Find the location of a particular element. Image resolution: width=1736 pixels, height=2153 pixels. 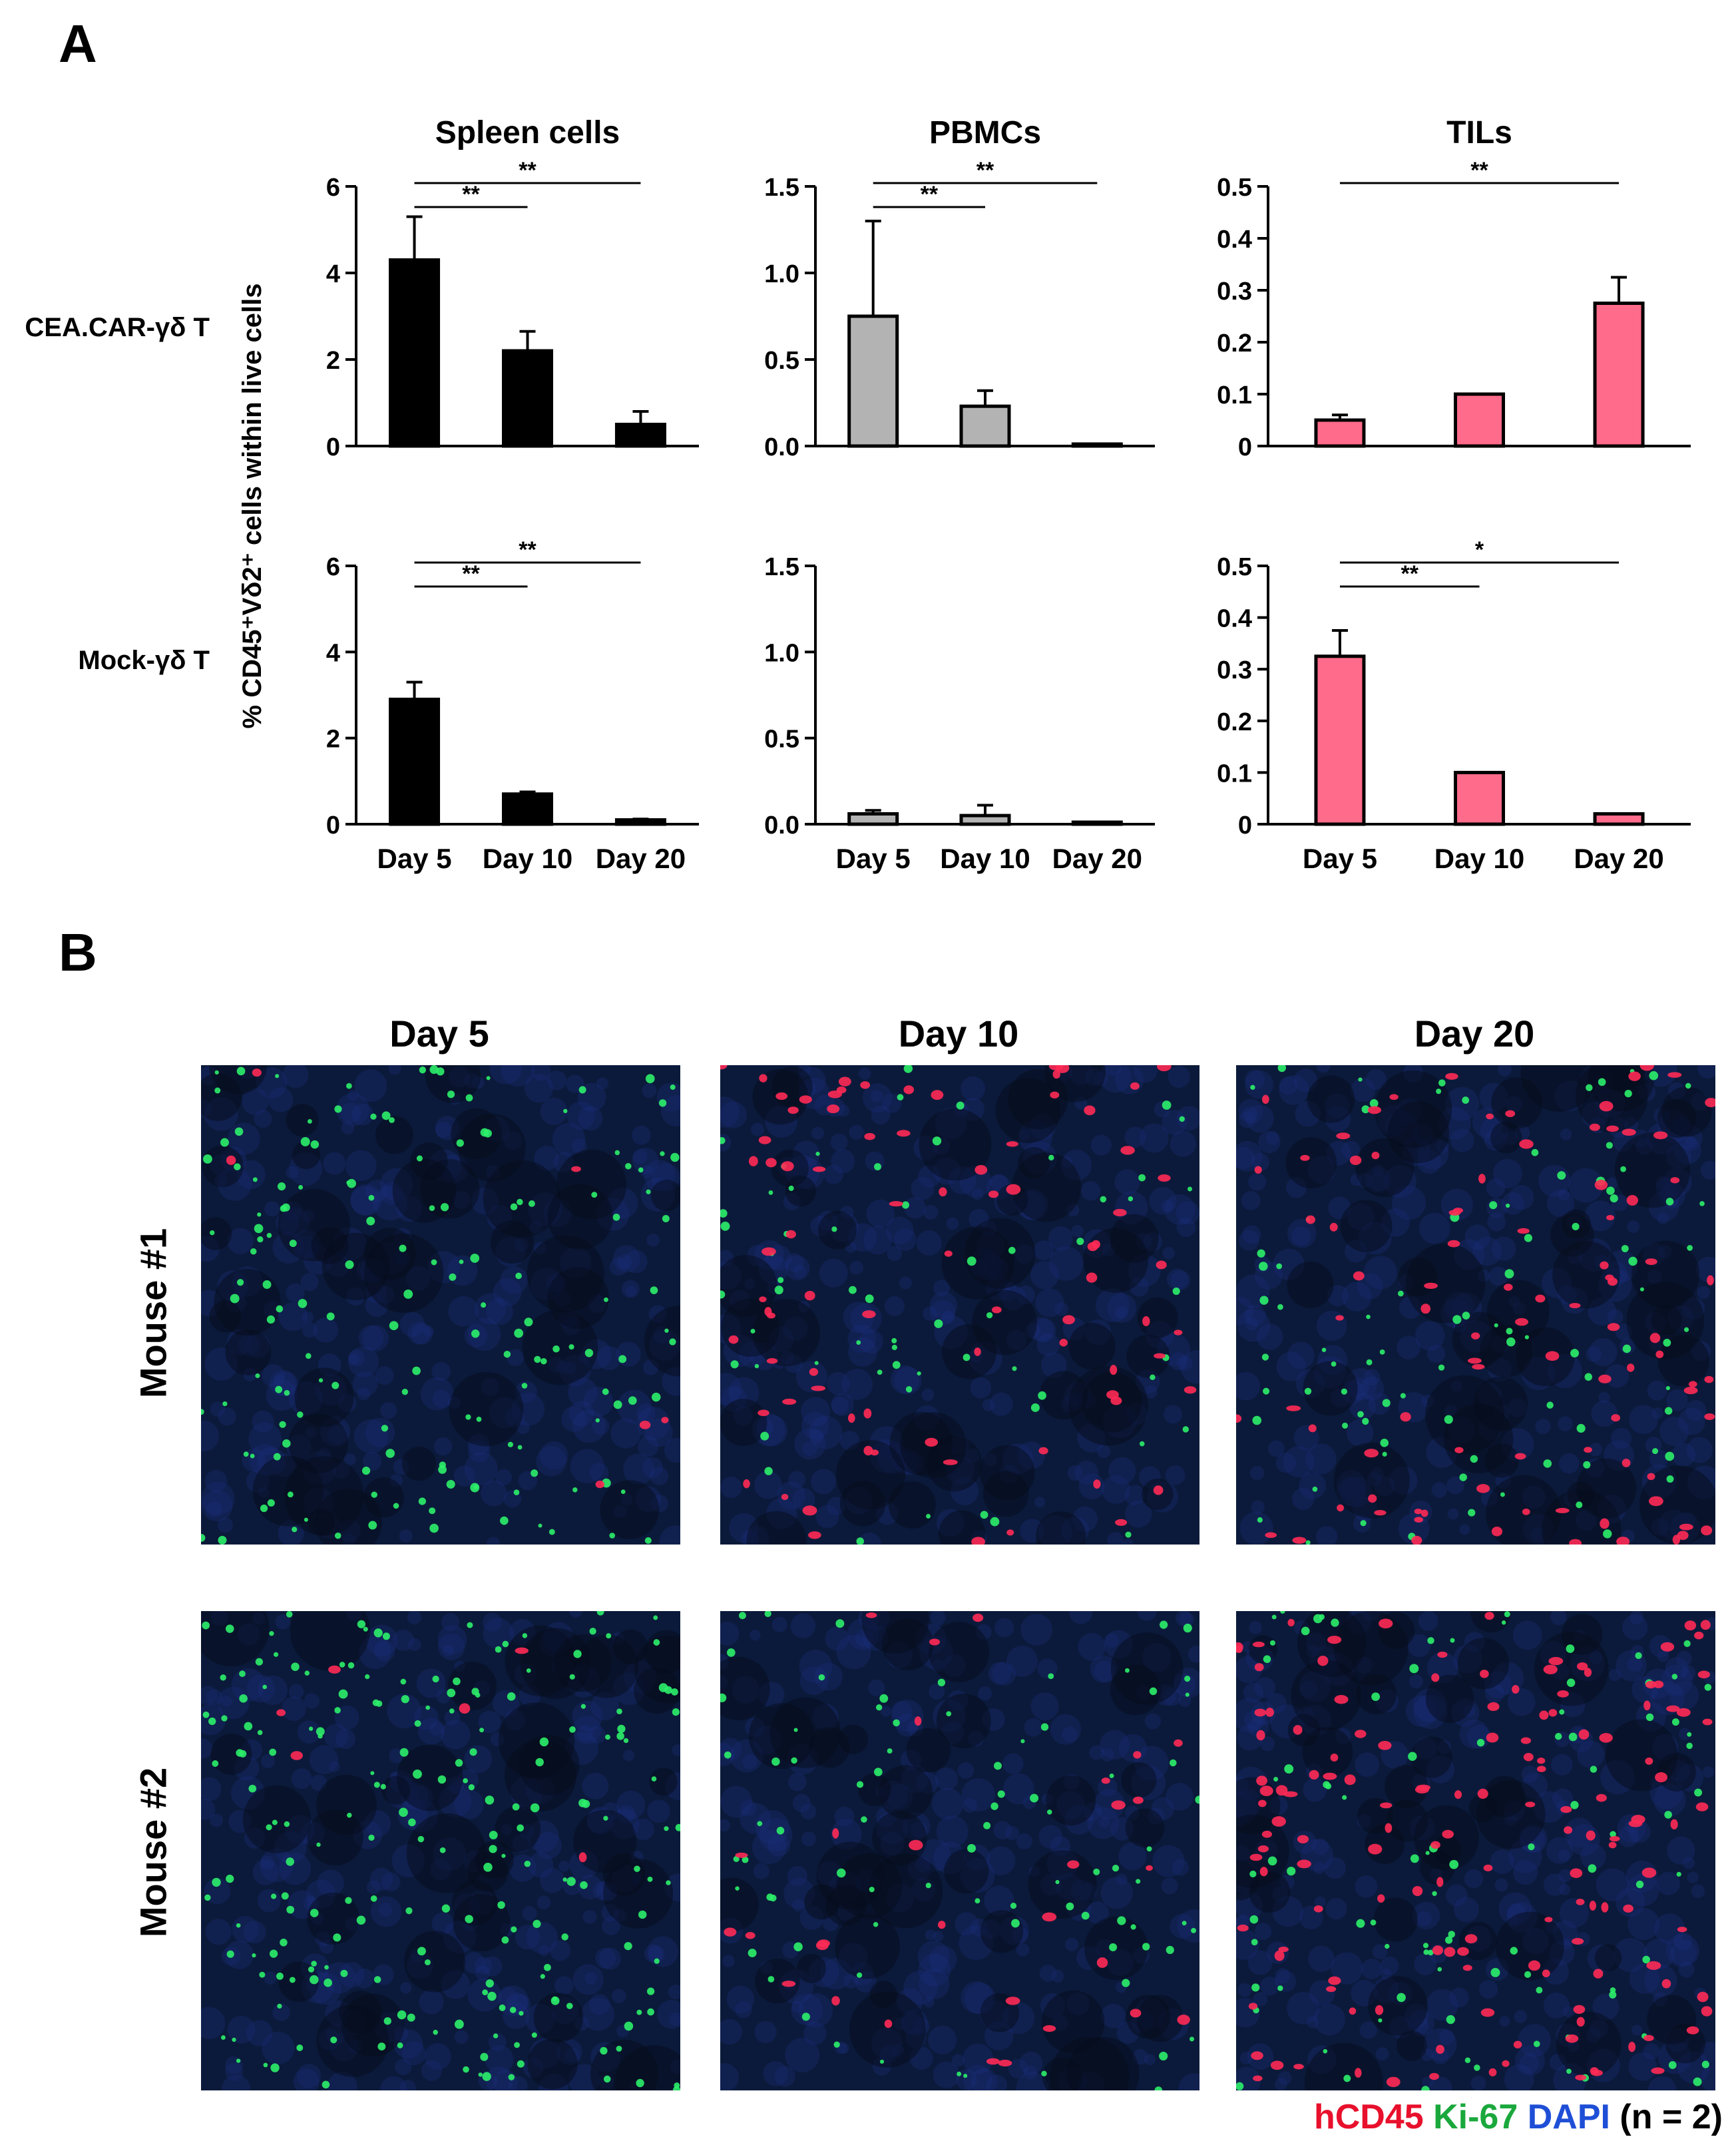

chart-2-ytick-label: 0.3 is located at coordinates (1234, 292).